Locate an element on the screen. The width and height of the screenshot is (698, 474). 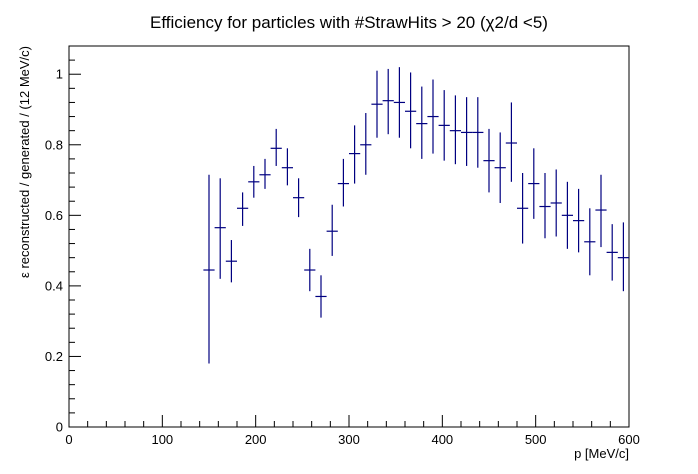
x-tick-label: 300 is located at coordinates (349, 439).